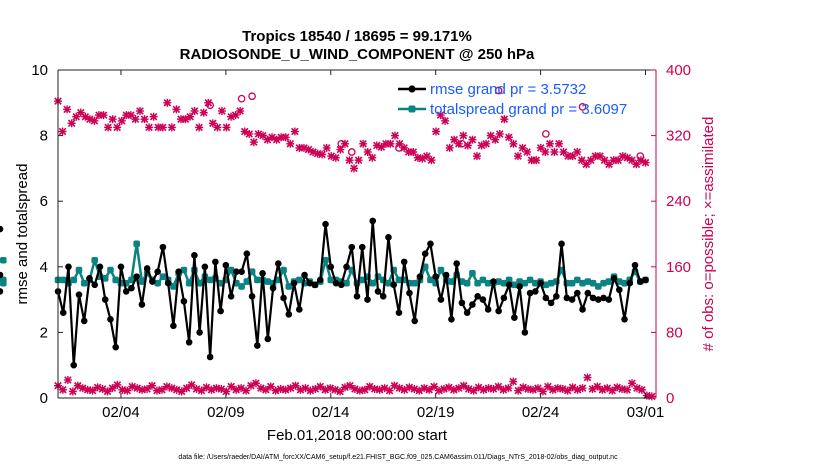 This screenshot has height=470, width=830. Describe the element at coordinates (674, 332) in the screenshot. I see `y-tick-label-right: 80` at that location.